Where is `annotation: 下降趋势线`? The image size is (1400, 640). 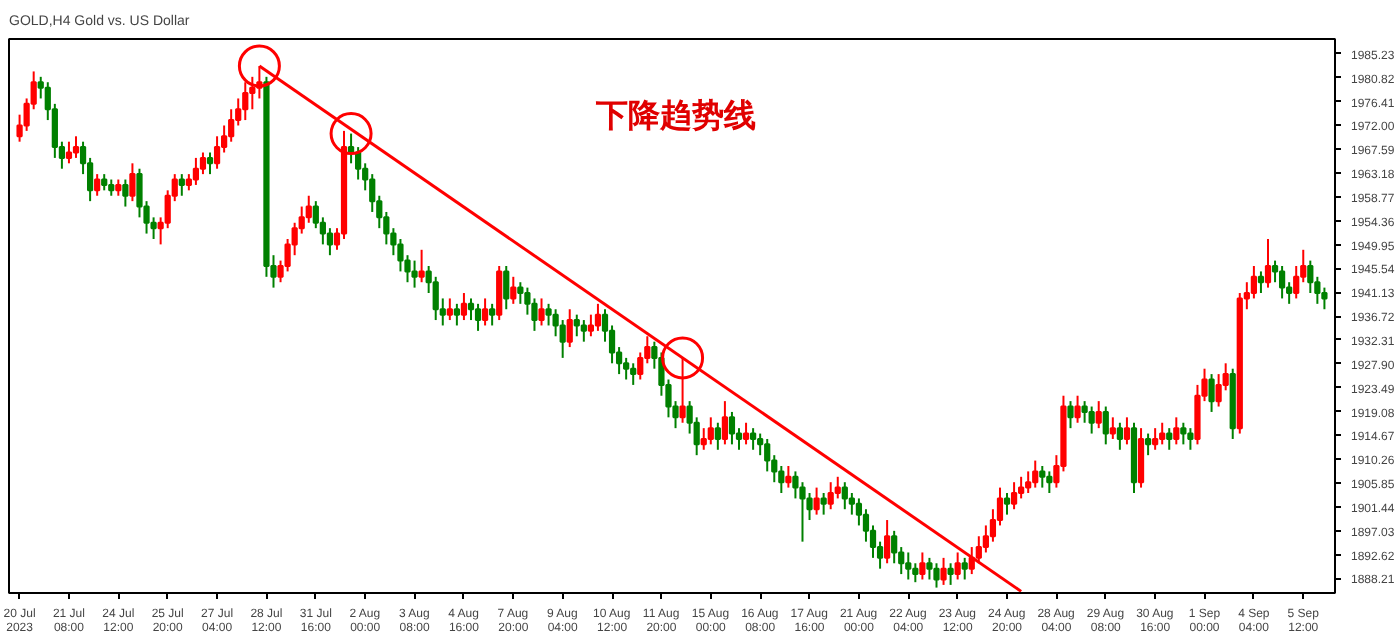
annotation: 下降趋势线 is located at coordinates (674, 115).